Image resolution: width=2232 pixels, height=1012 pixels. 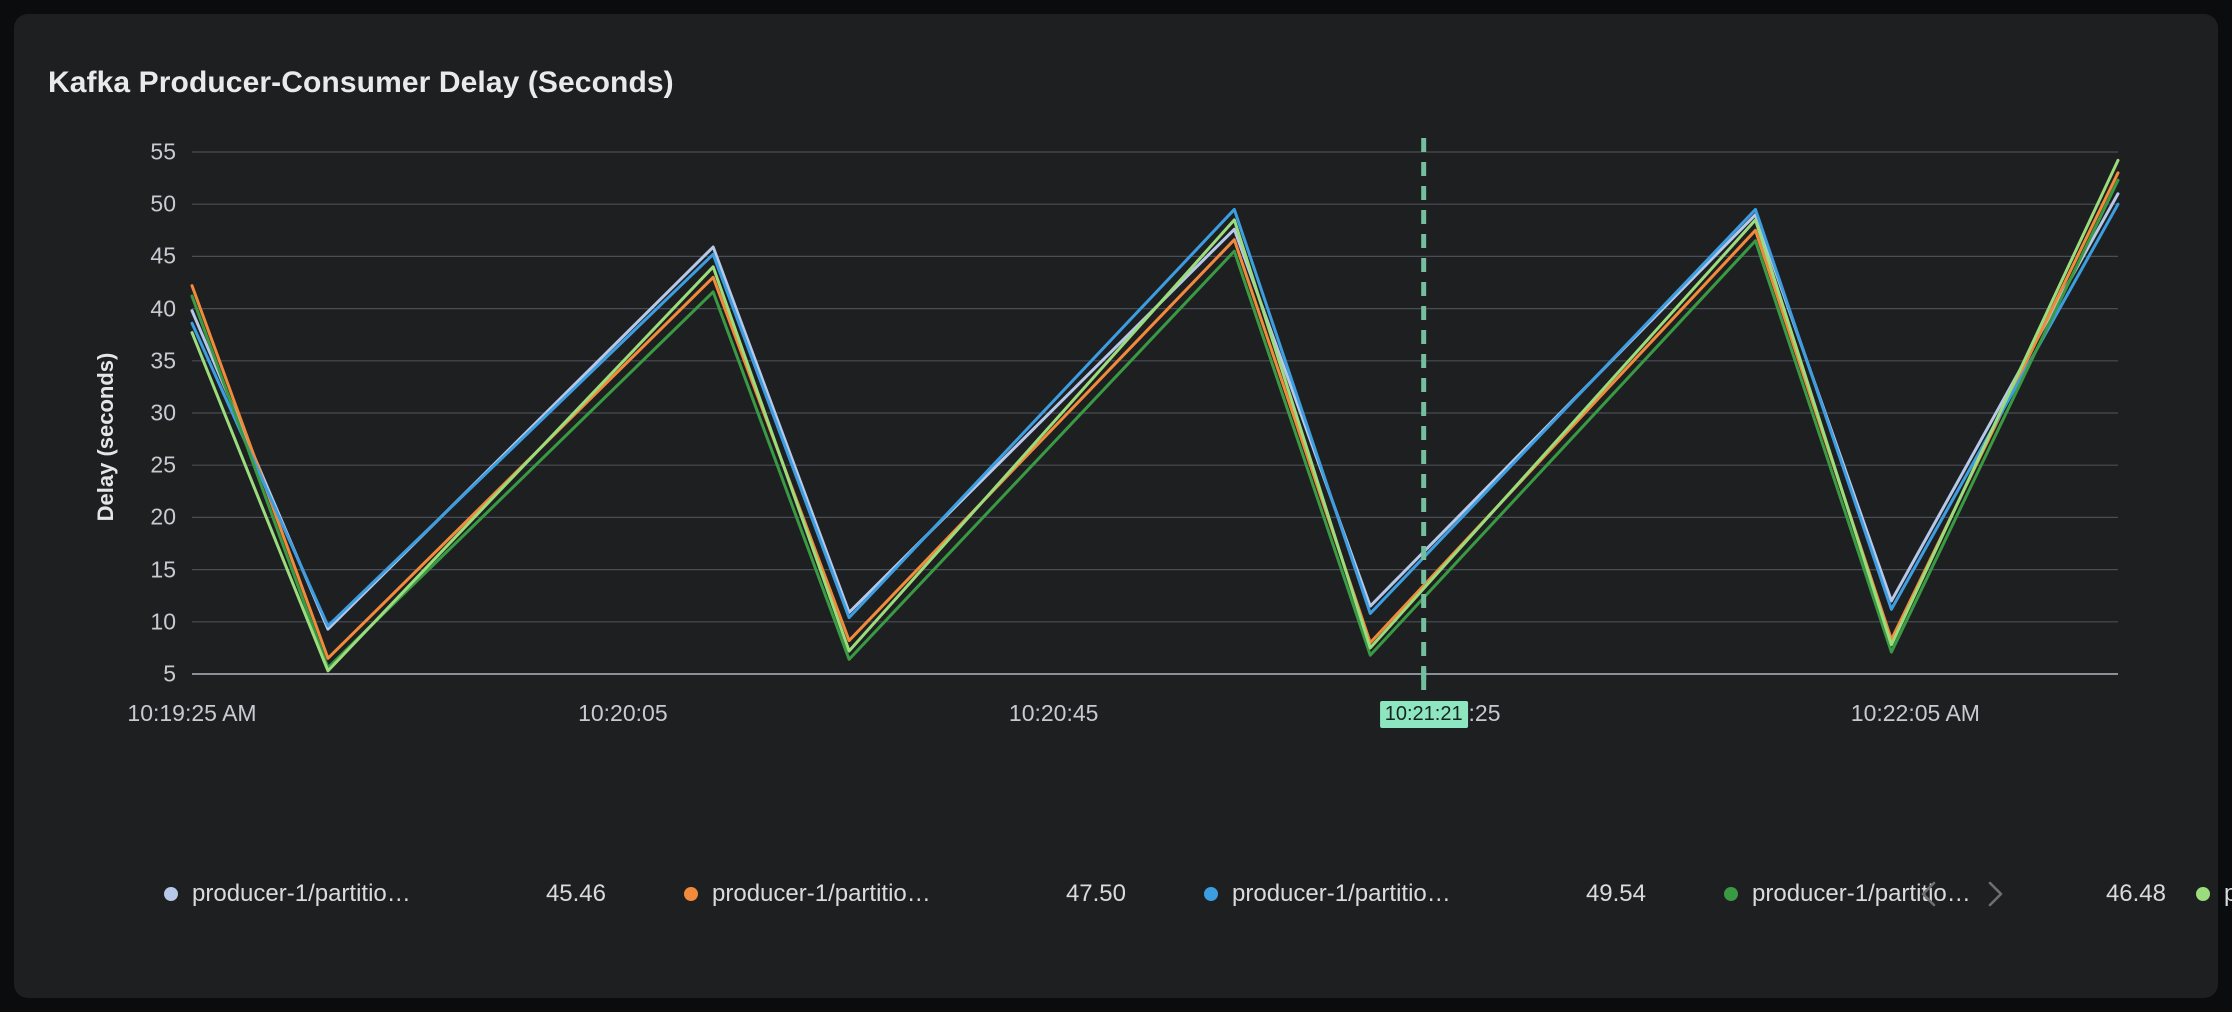 I want to click on legend-prev-page-button, so click(x=1929, y=894).